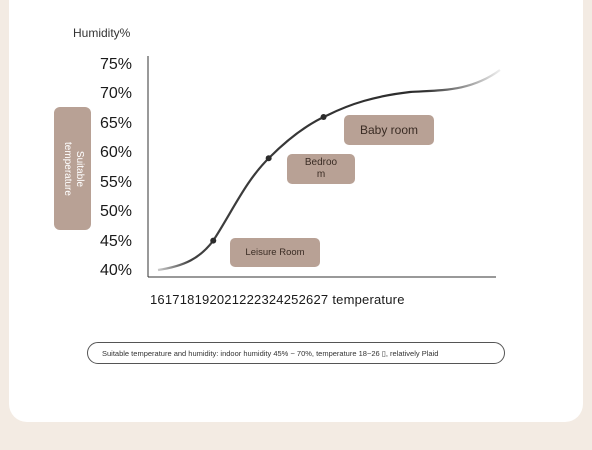  Describe the element at coordinates (239, 299) in the screenshot. I see `x-tick-numbers: 161718192021222324252627` at that location.